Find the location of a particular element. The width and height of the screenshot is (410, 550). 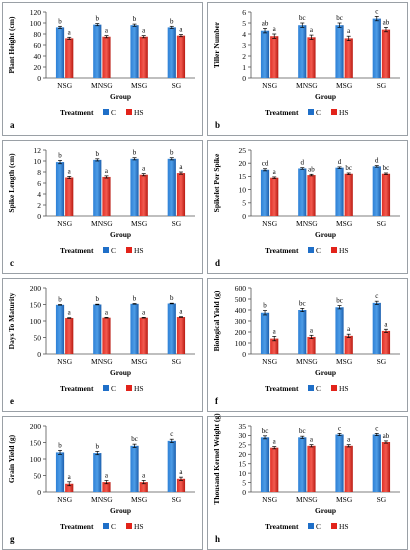

y-tick-label: 35 is located at coordinates (243, 426).